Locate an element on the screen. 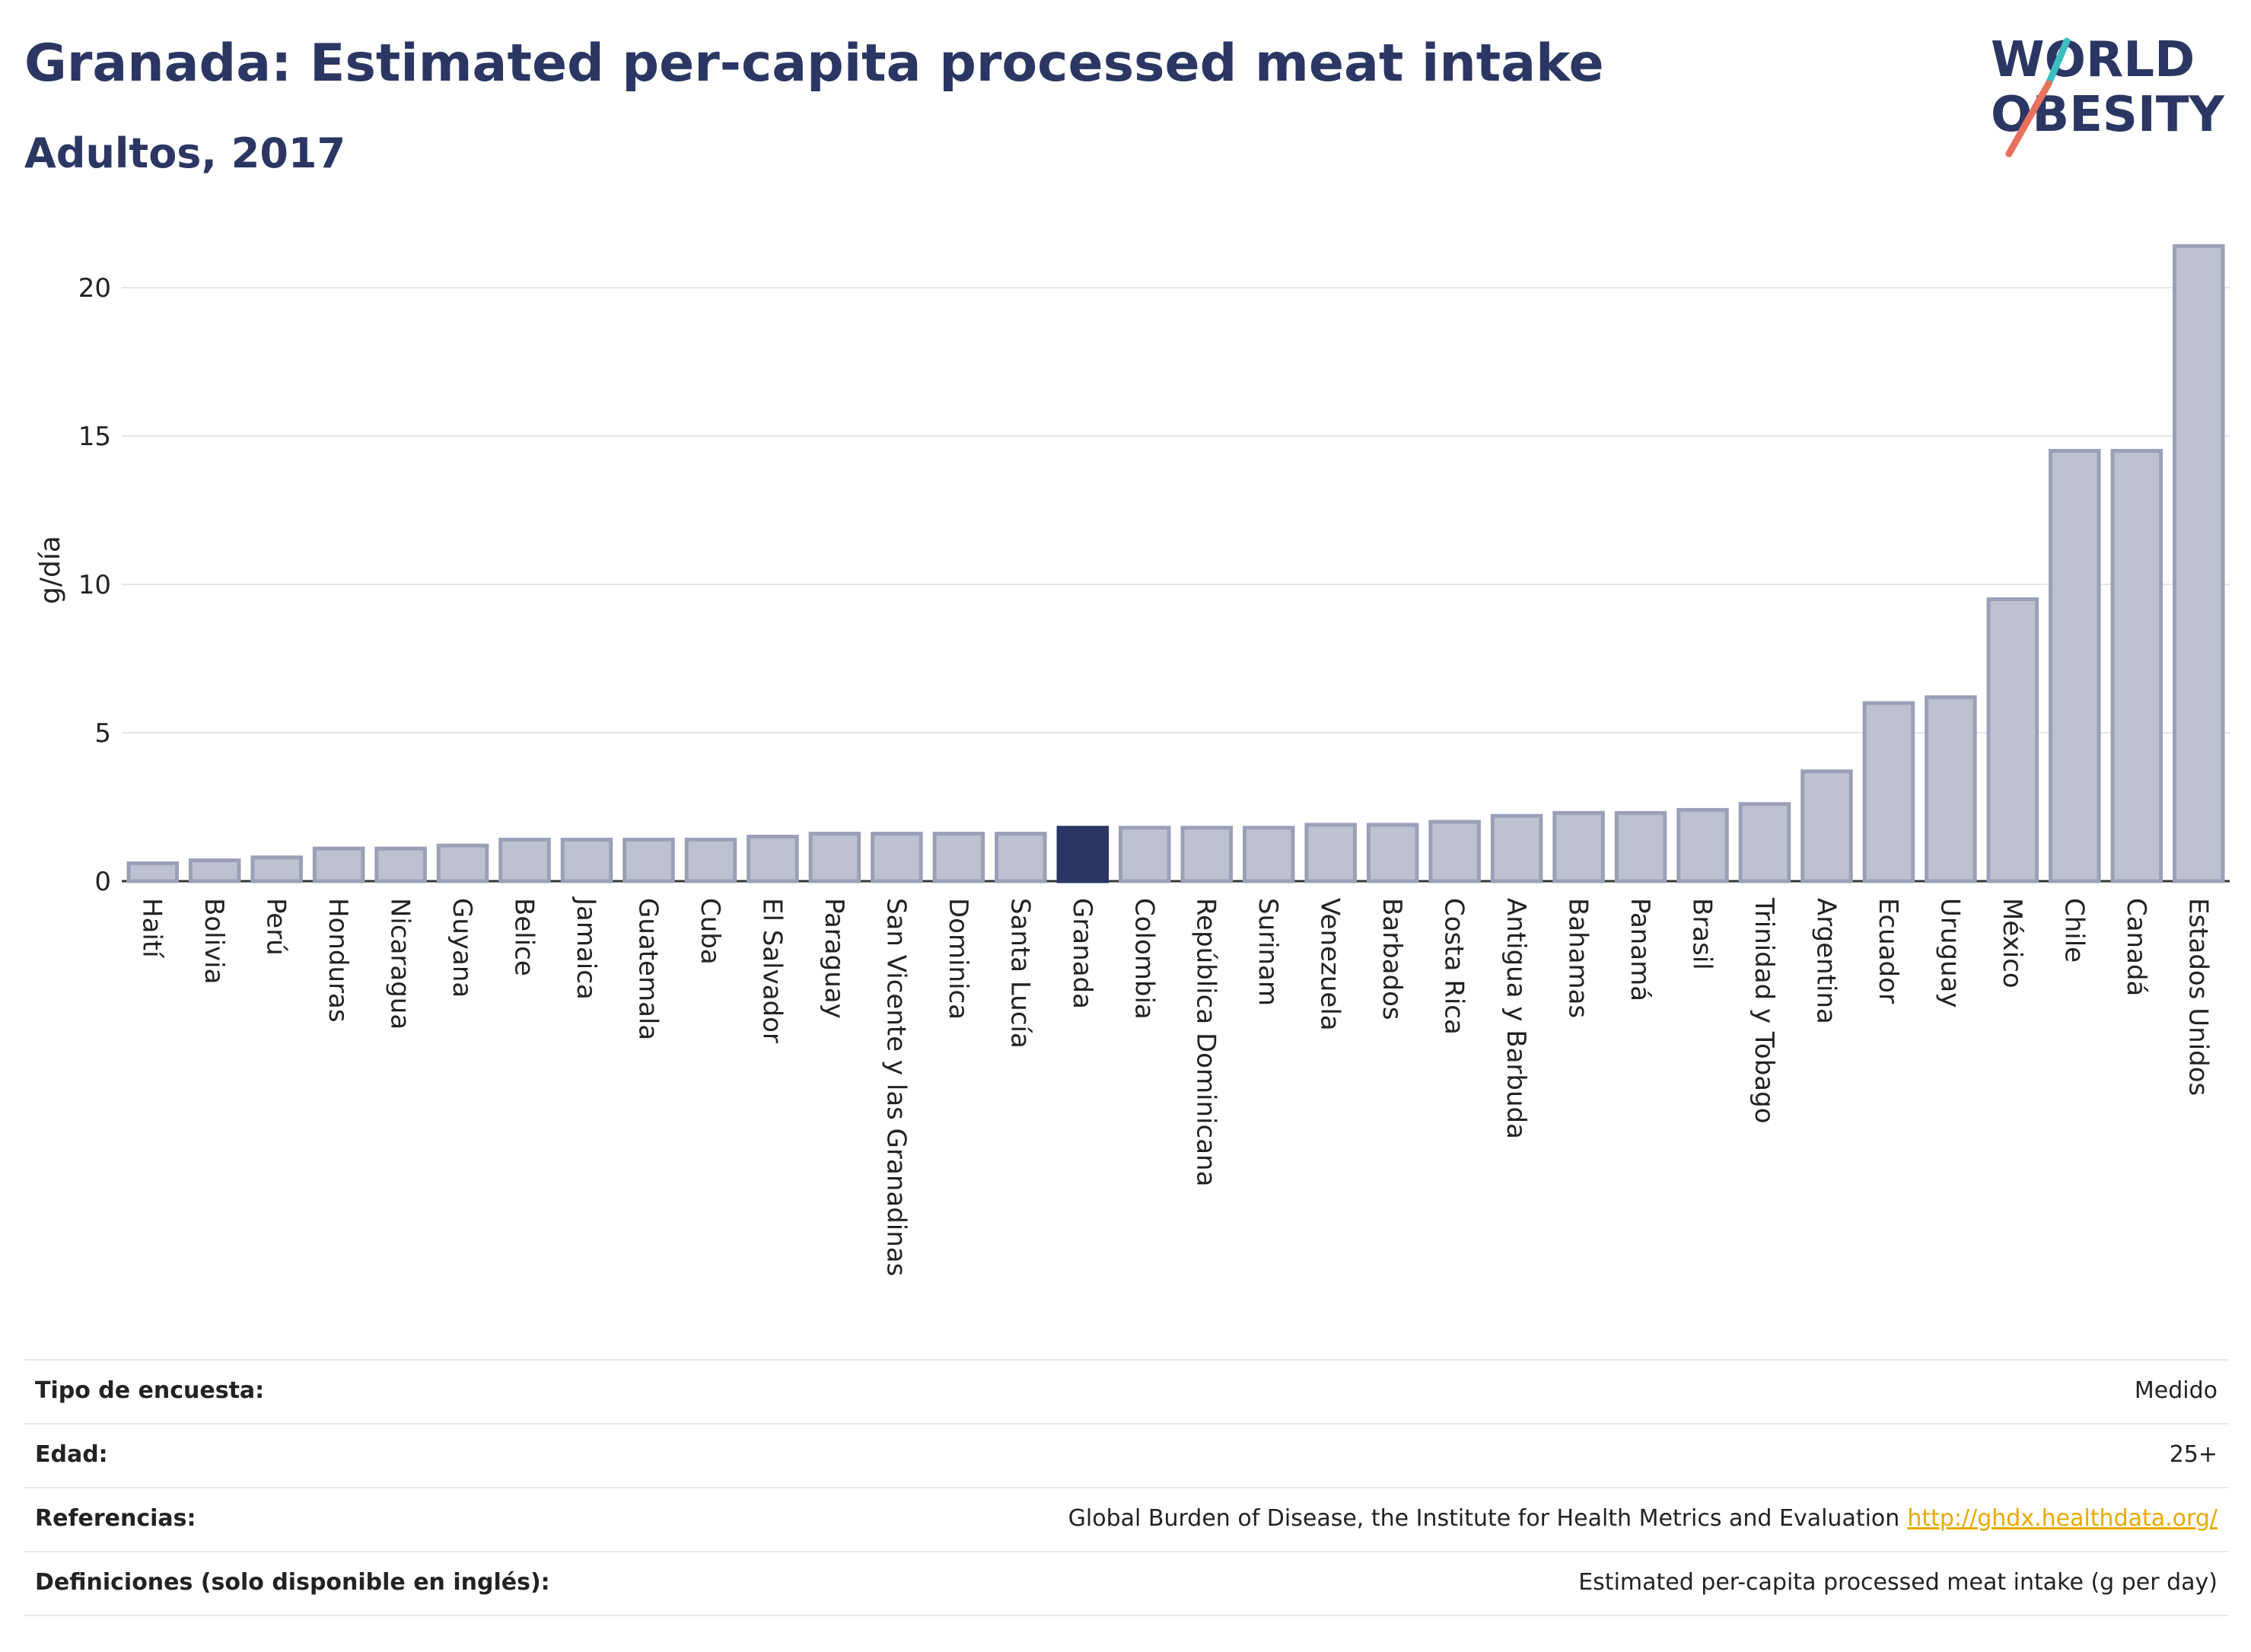  info-label: Edad: is located at coordinates (71, 1454).